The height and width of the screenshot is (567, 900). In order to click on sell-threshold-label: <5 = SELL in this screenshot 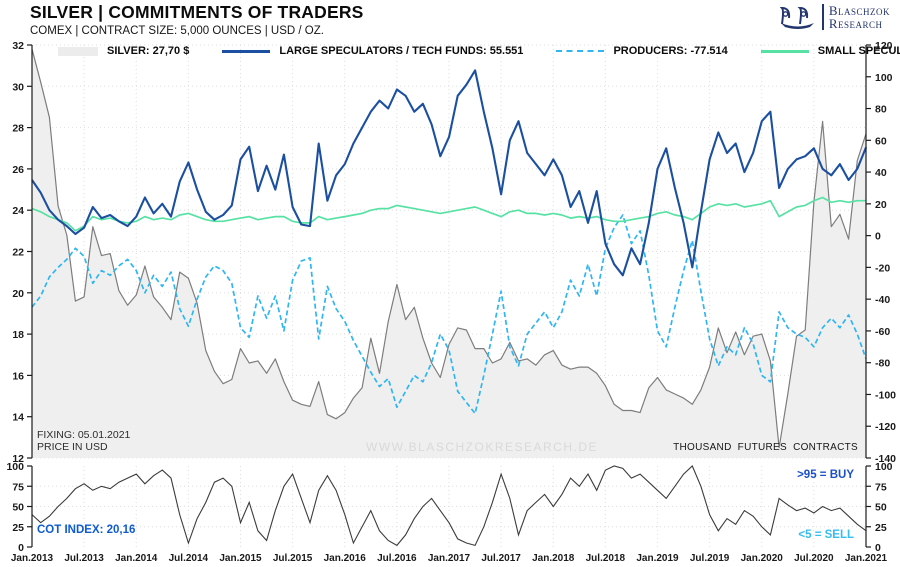, I will do `click(826, 535)`.